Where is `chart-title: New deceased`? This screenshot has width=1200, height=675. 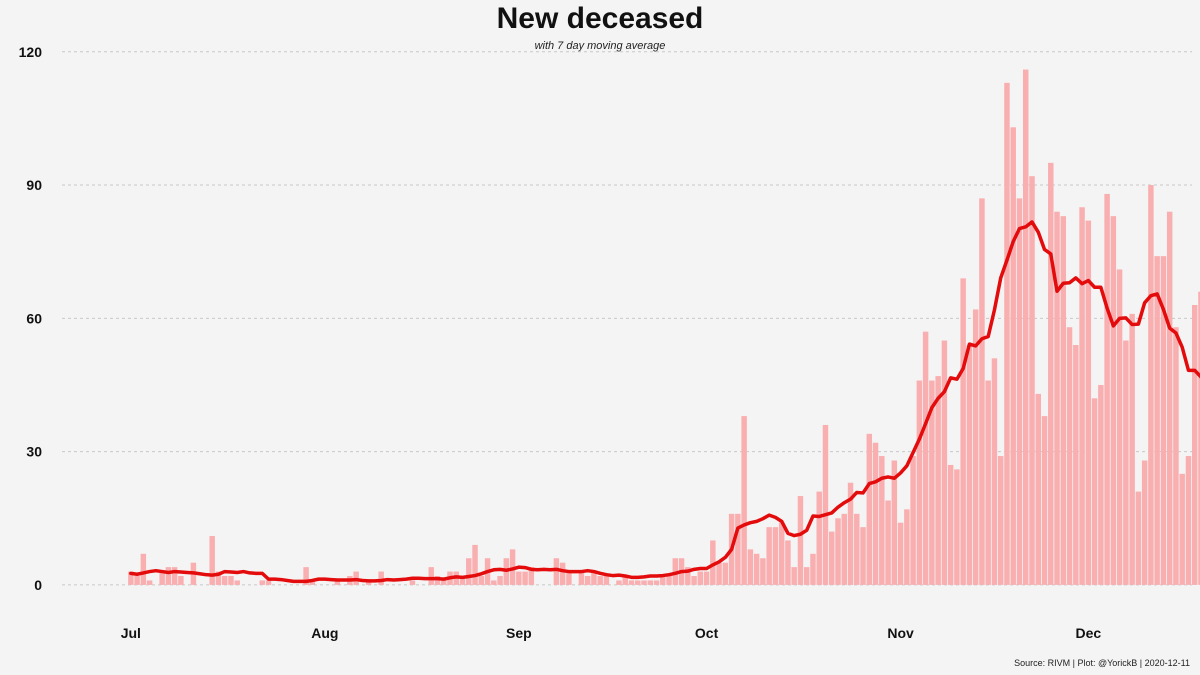
chart-title: New deceased is located at coordinates (600, 18).